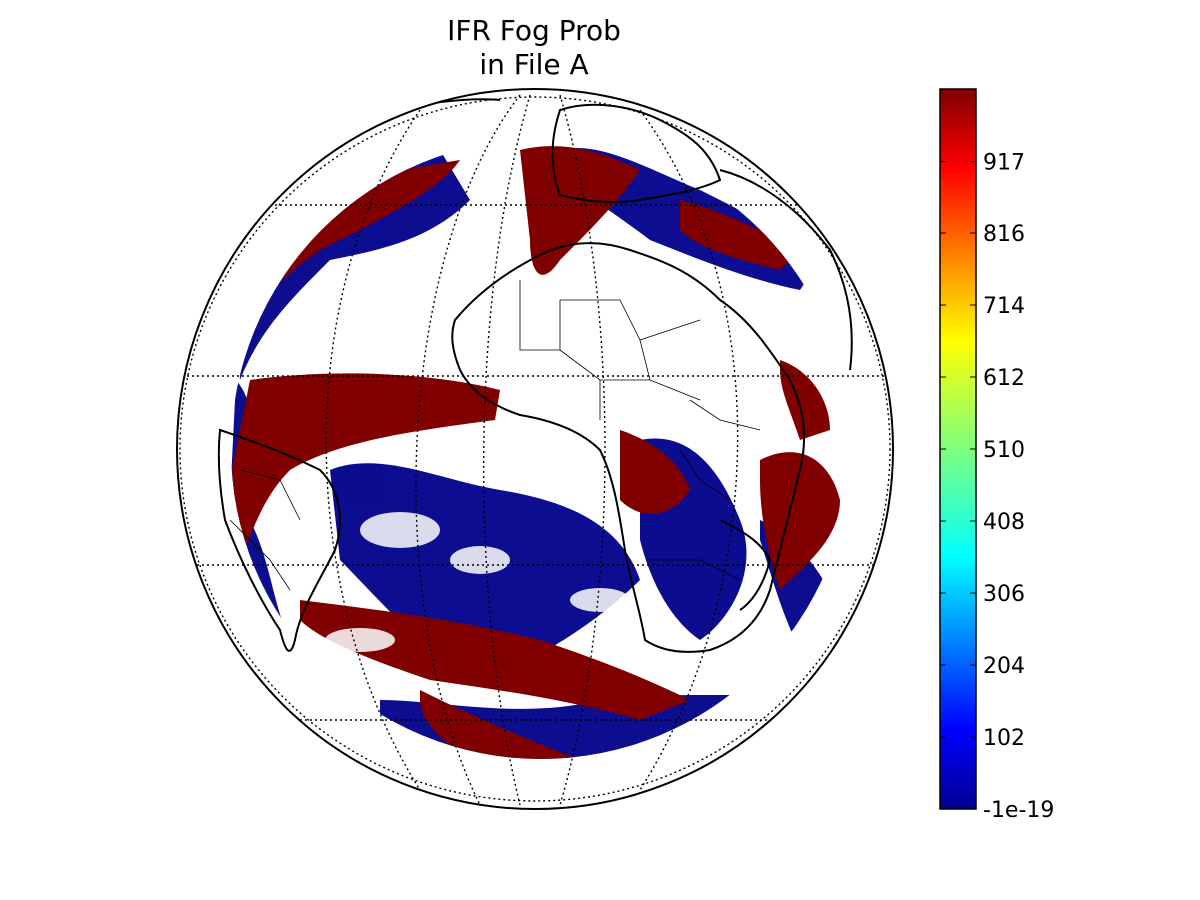 The width and height of the screenshot is (1200, 900). Describe the element at coordinates (1004, 594) in the screenshot. I see `colorbar-tick-label: 306` at that location.